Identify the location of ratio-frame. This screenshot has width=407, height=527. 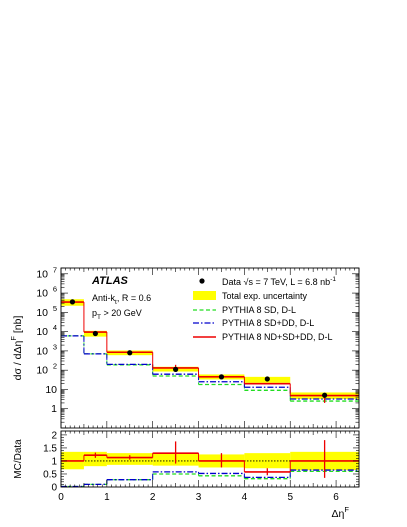
(210, 459).